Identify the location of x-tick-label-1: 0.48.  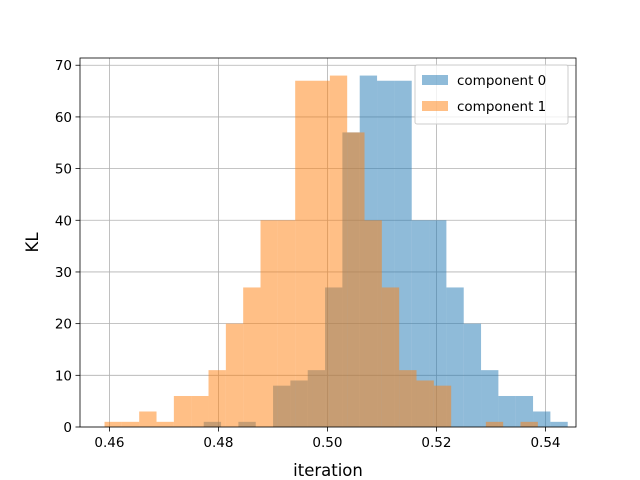
(218, 443).